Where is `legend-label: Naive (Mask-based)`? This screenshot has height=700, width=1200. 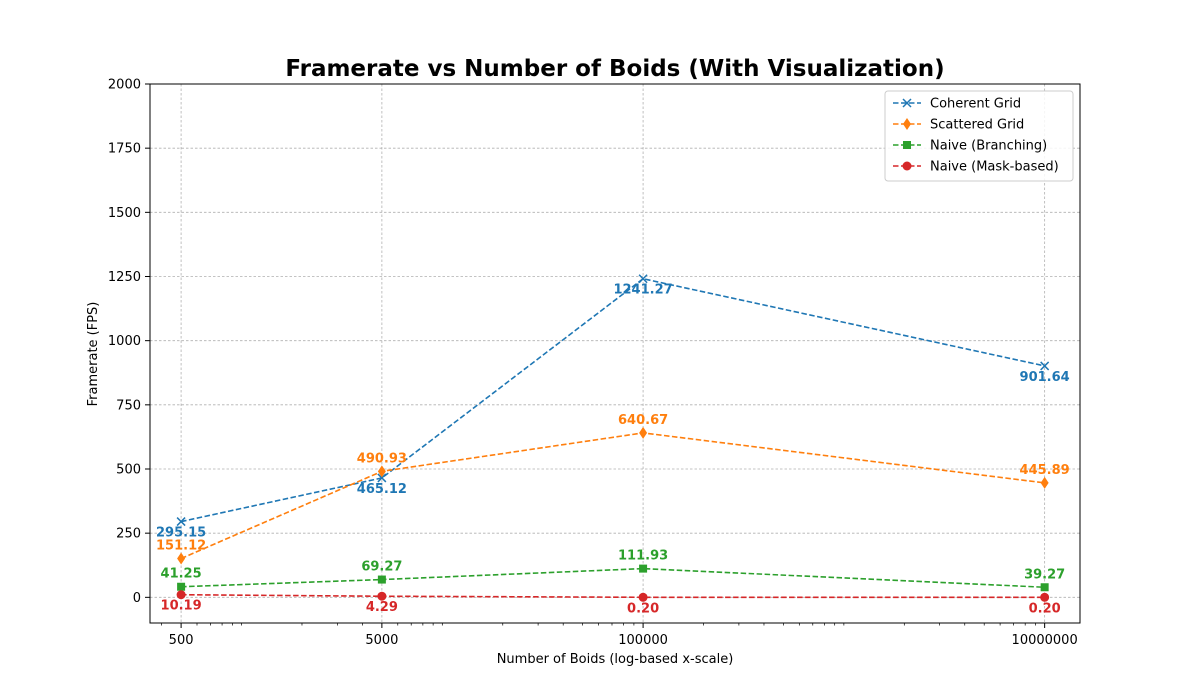
legend-label: Naive (Mask-based) is located at coordinates (994, 167).